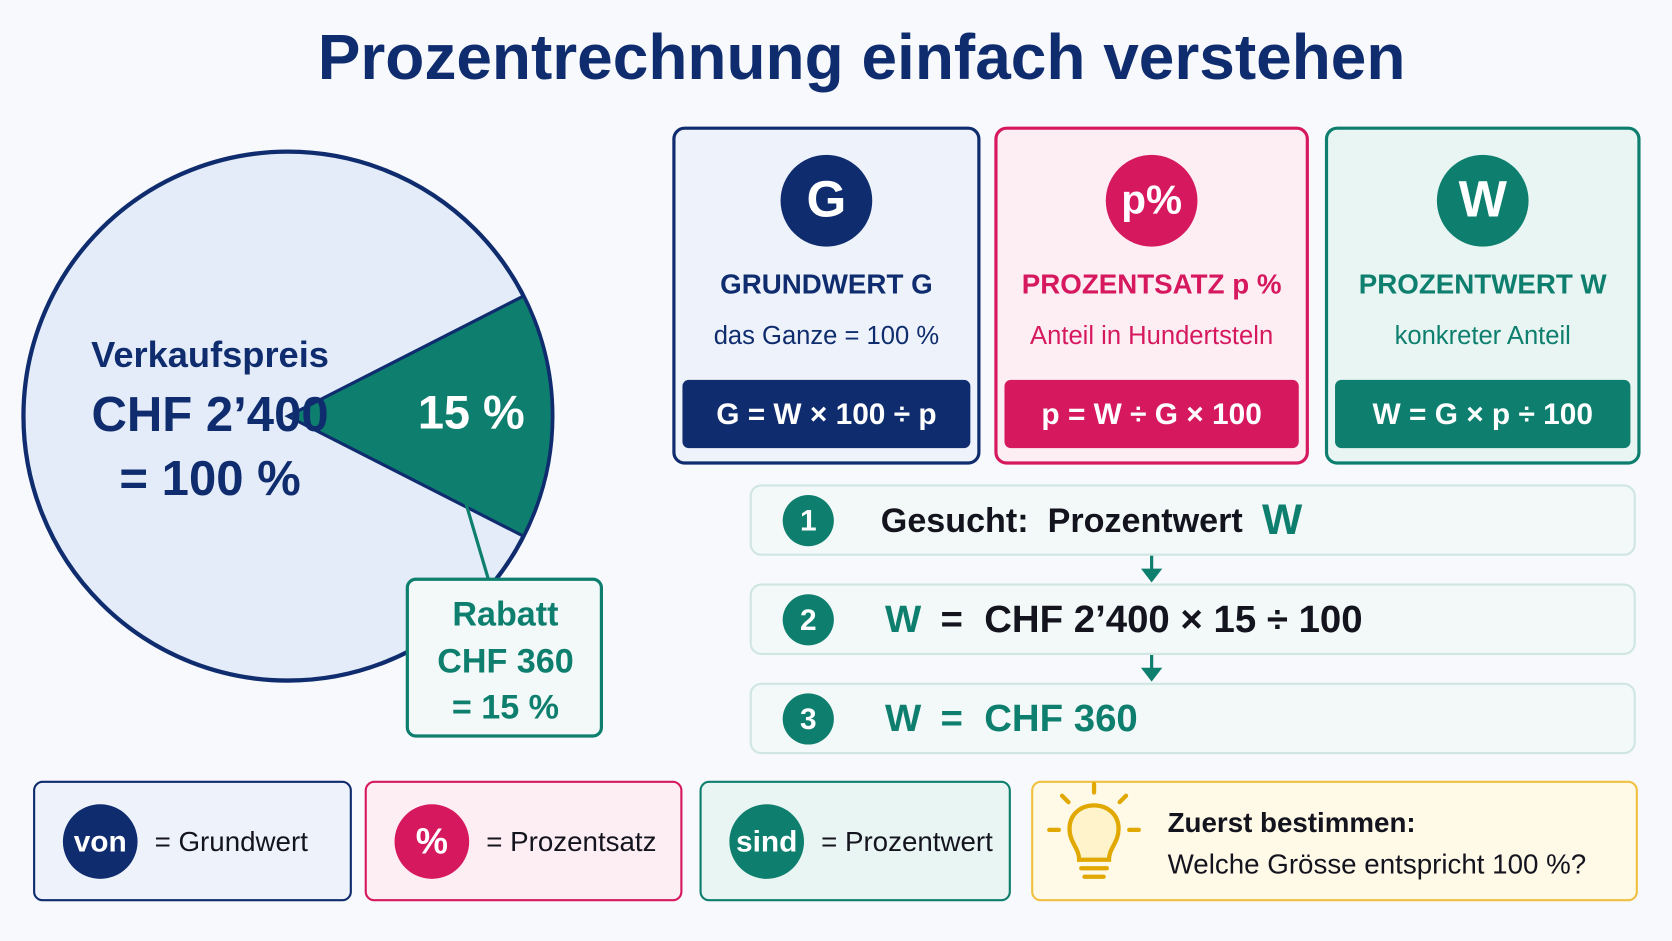 This screenshot has height=941, width=1672. I want to click on legend-symbol: %, so click(432, 840).